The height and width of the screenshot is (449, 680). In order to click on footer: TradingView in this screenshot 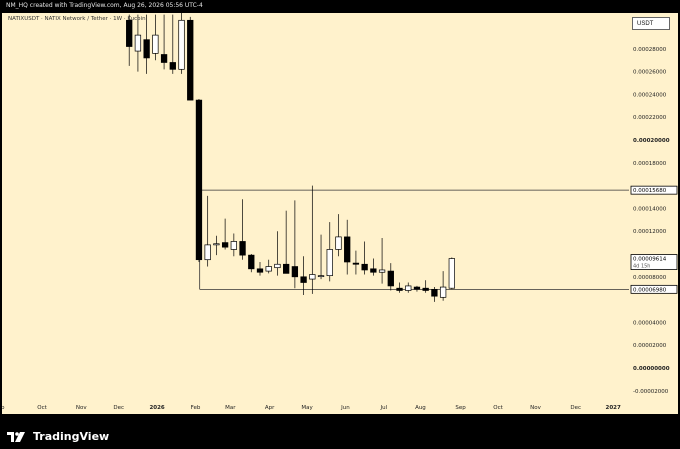, I will do `click(340, 431)`.